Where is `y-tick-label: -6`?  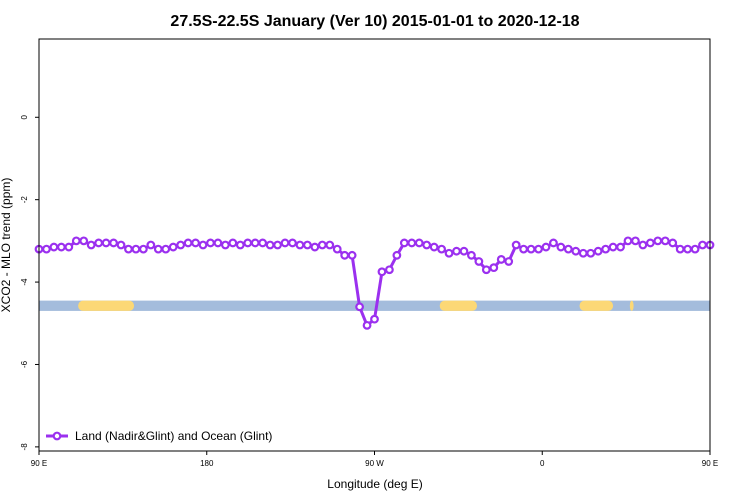
y-tick-label: -6 is located at coordinates (24, 364).